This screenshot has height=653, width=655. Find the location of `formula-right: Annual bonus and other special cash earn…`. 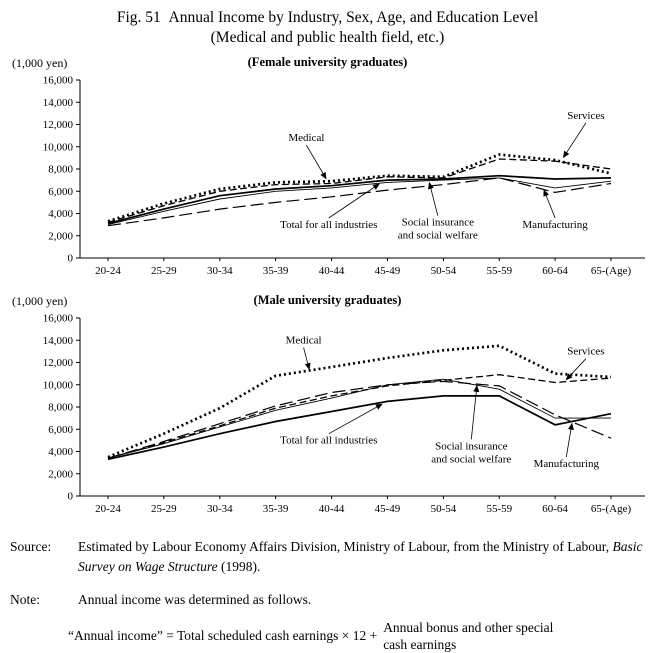

formula-right: Annual bonus and other special cash earn… is located at coordinates (468, 636).